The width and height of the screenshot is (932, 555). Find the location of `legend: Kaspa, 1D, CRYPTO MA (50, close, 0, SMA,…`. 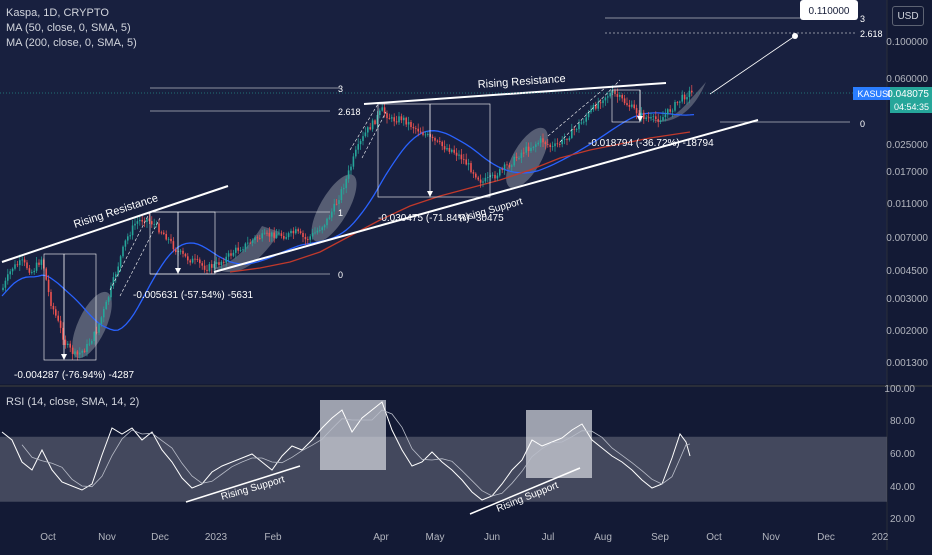

legend: Kaspa, 1D, CRYPTO MA (50, close, 0, SMA,… is located at coordinates (71, 28).